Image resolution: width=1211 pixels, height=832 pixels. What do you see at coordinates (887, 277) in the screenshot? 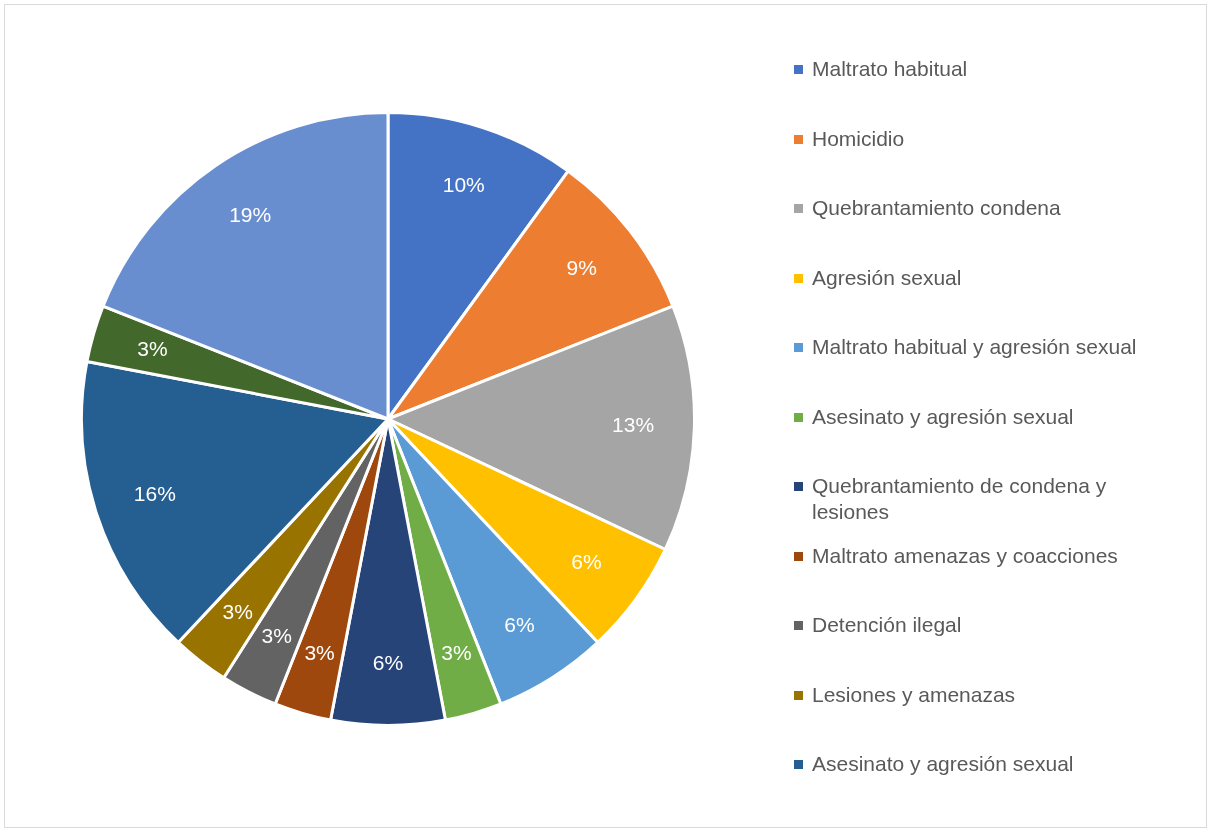
I see `legend-label: Agresión sexual` at bounding box center [887, 277].